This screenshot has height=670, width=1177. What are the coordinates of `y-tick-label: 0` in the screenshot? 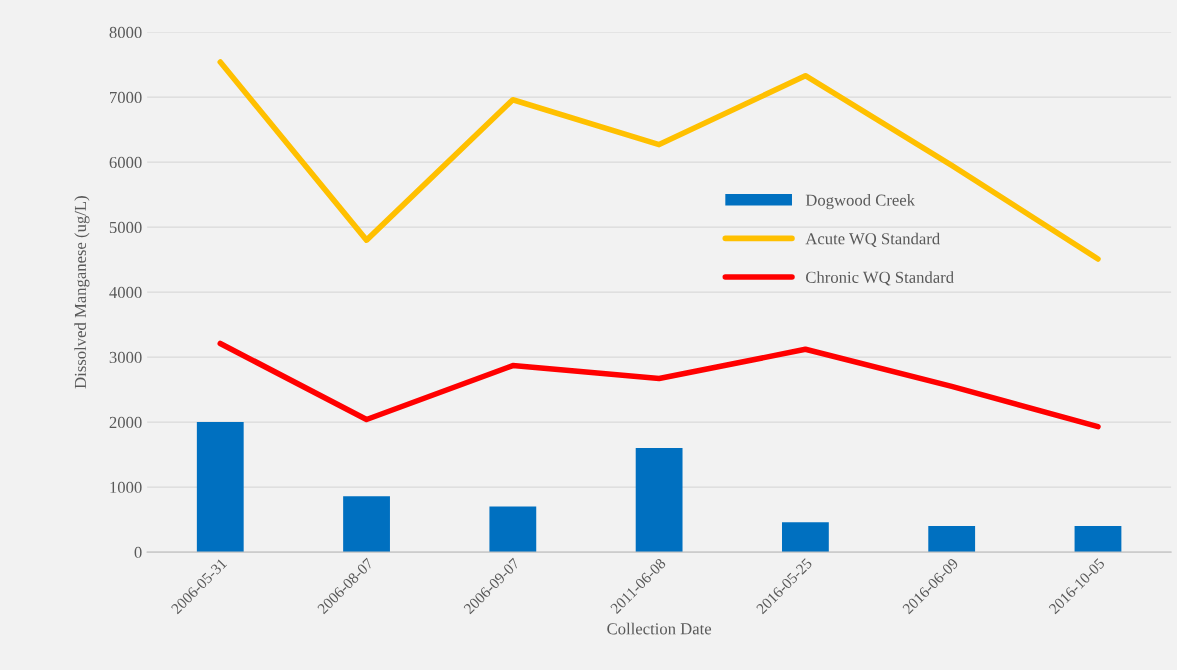 It's located at (138, 552).